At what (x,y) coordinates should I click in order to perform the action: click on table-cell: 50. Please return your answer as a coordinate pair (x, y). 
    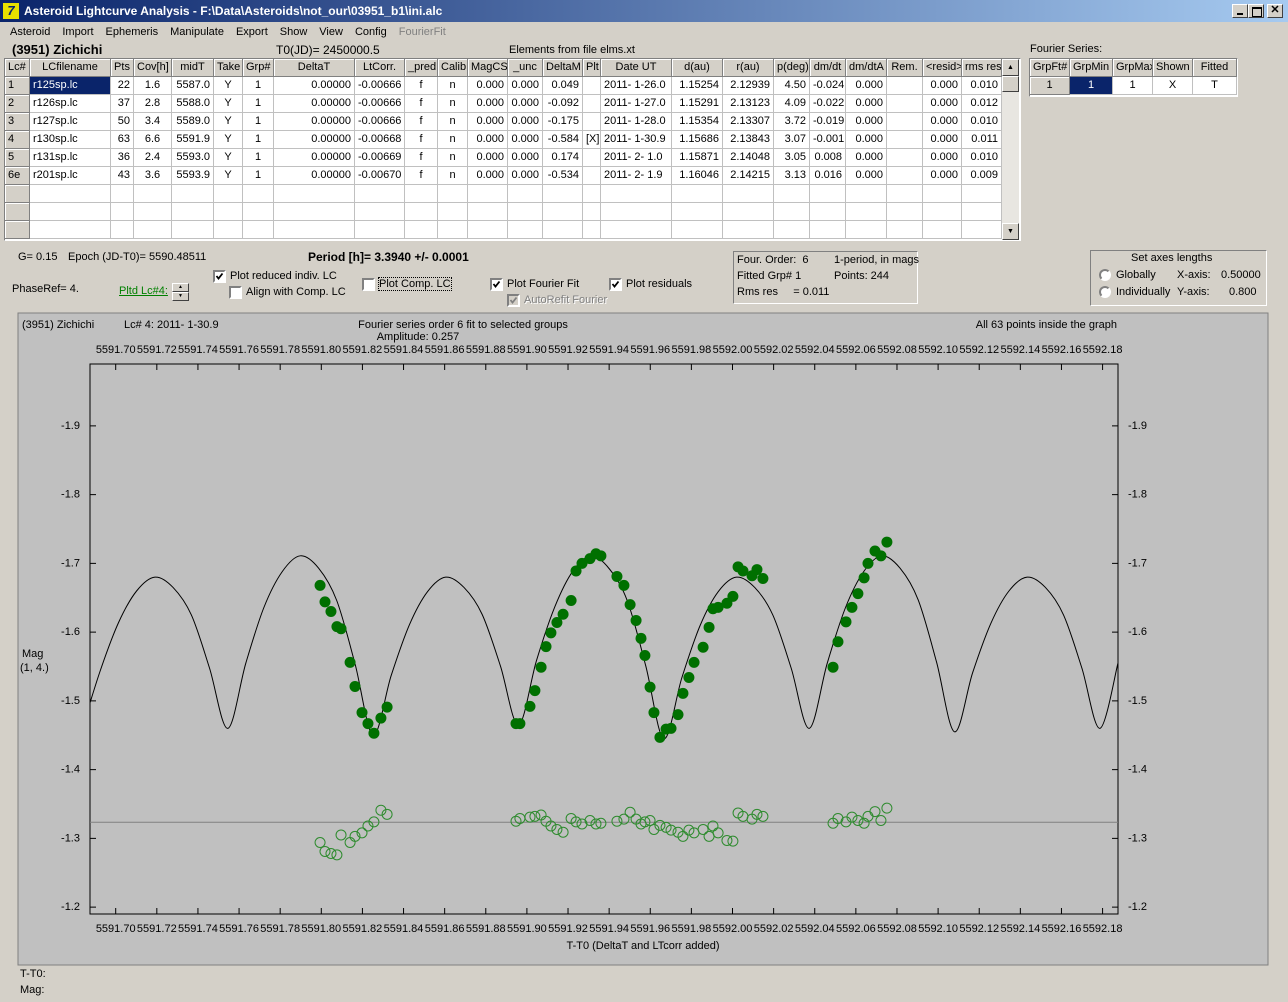
    Looking at the image, I should click on (122, 122).